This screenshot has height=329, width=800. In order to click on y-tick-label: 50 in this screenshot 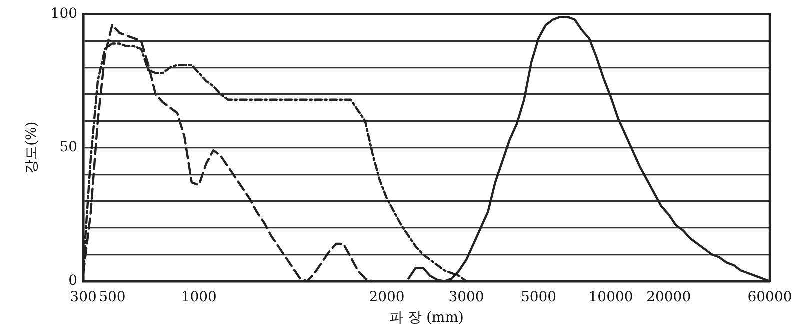, I will do `click(69, 148)`.